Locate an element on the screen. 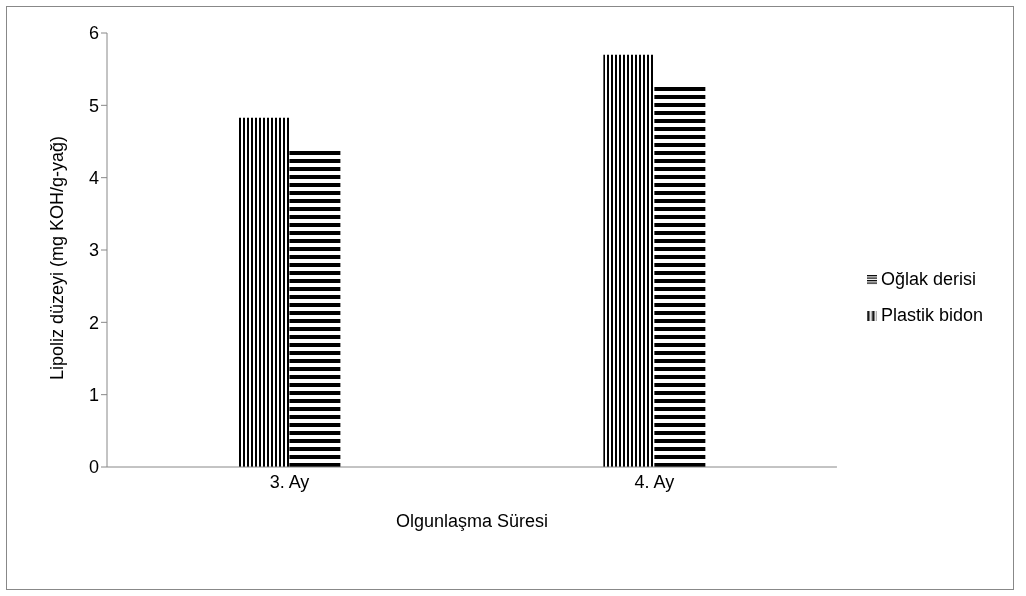 The height and width of the screenshot is (596, 1026). y-axis-title: Lipoliz düzeyi (mg KOH/g-yağ) is located at coordinates (57, 257).